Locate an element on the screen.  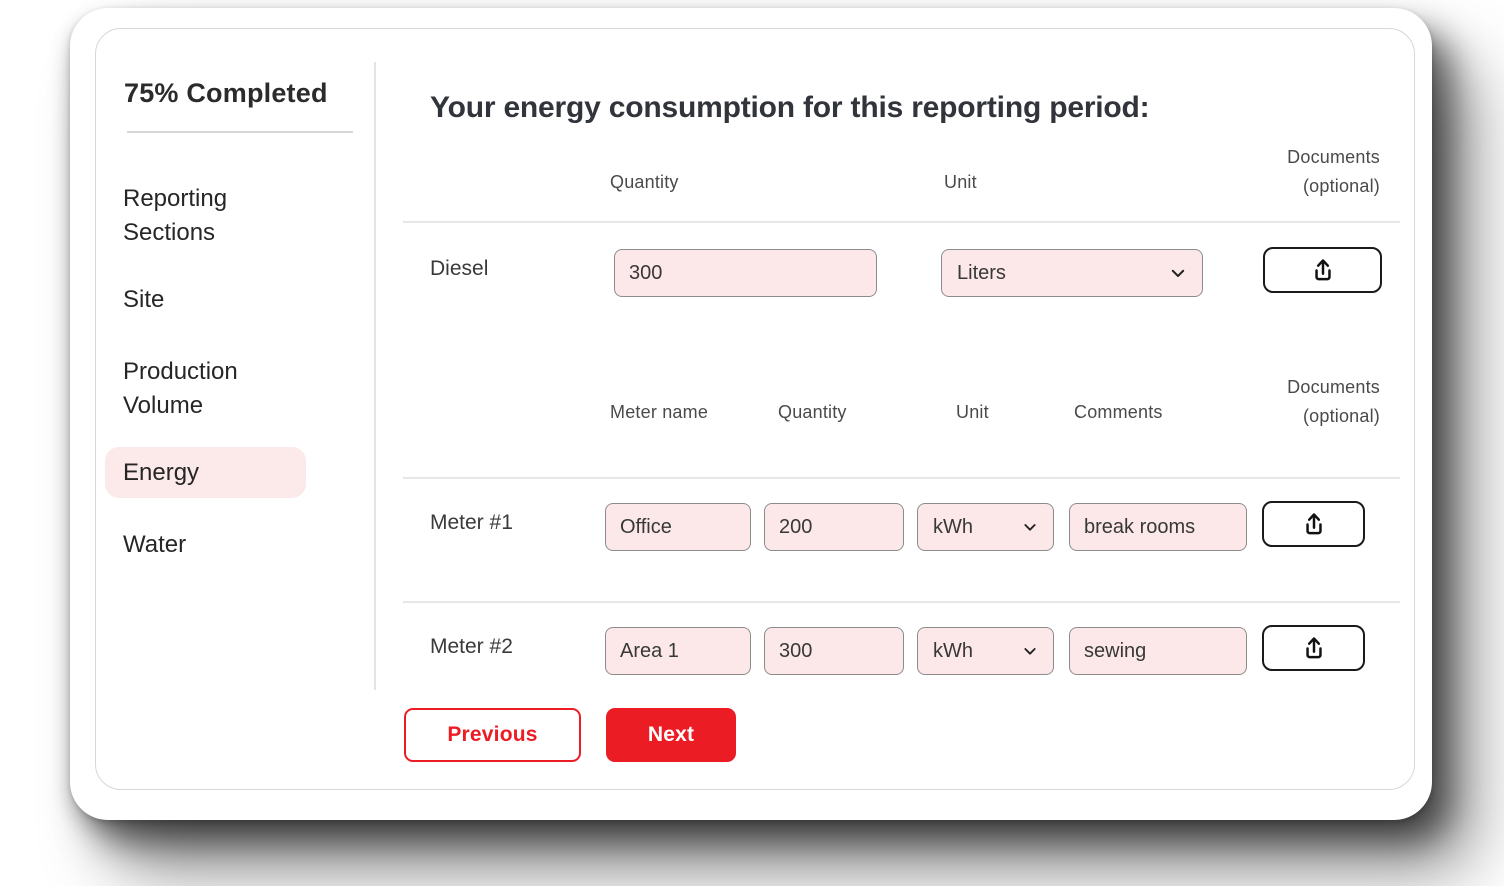
diesel-upload-button is located at coordinates (1322, 270).